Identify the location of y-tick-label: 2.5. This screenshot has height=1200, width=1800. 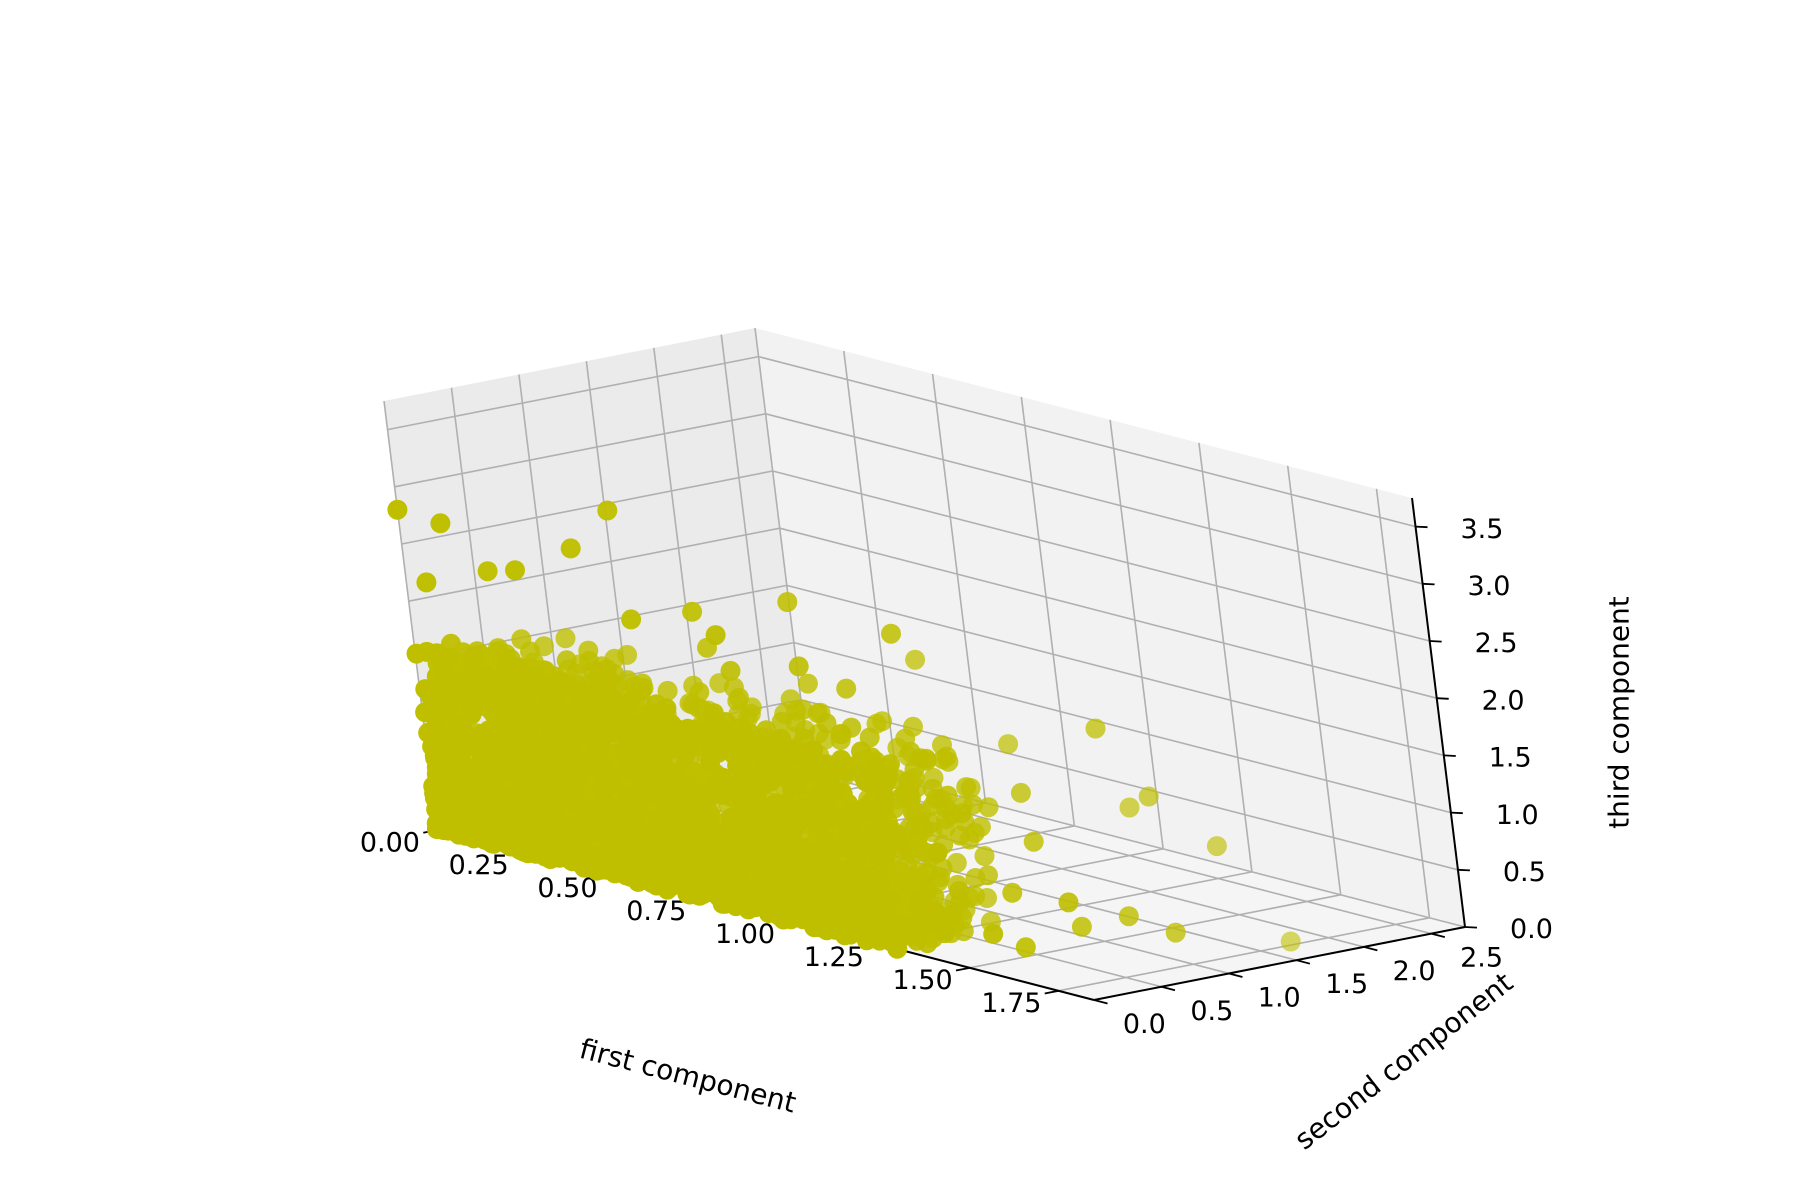
(1481, 958).